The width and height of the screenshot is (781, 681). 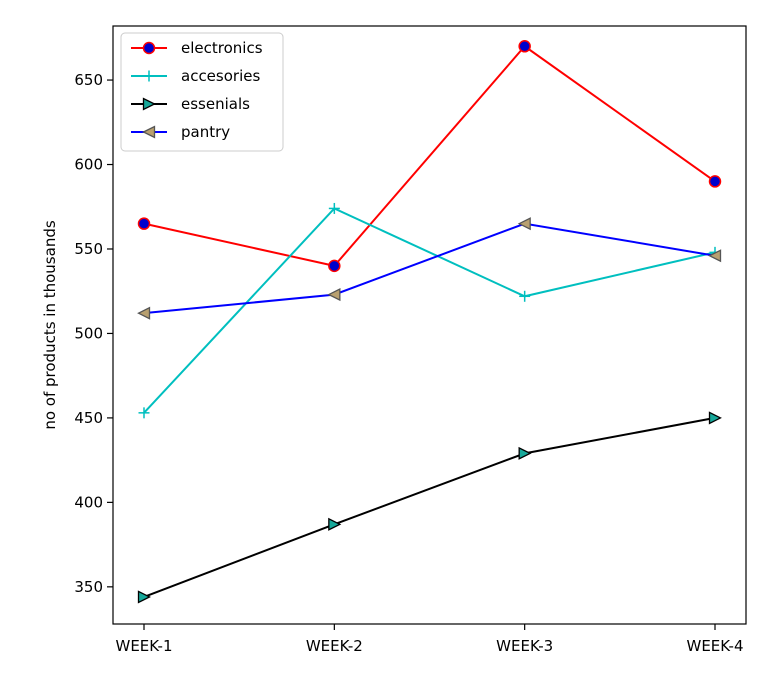 What do you see at coordinates (88, 333) in the screenshot?
I see `y-tick-label-500: 500` at bounding box center [88, 333].